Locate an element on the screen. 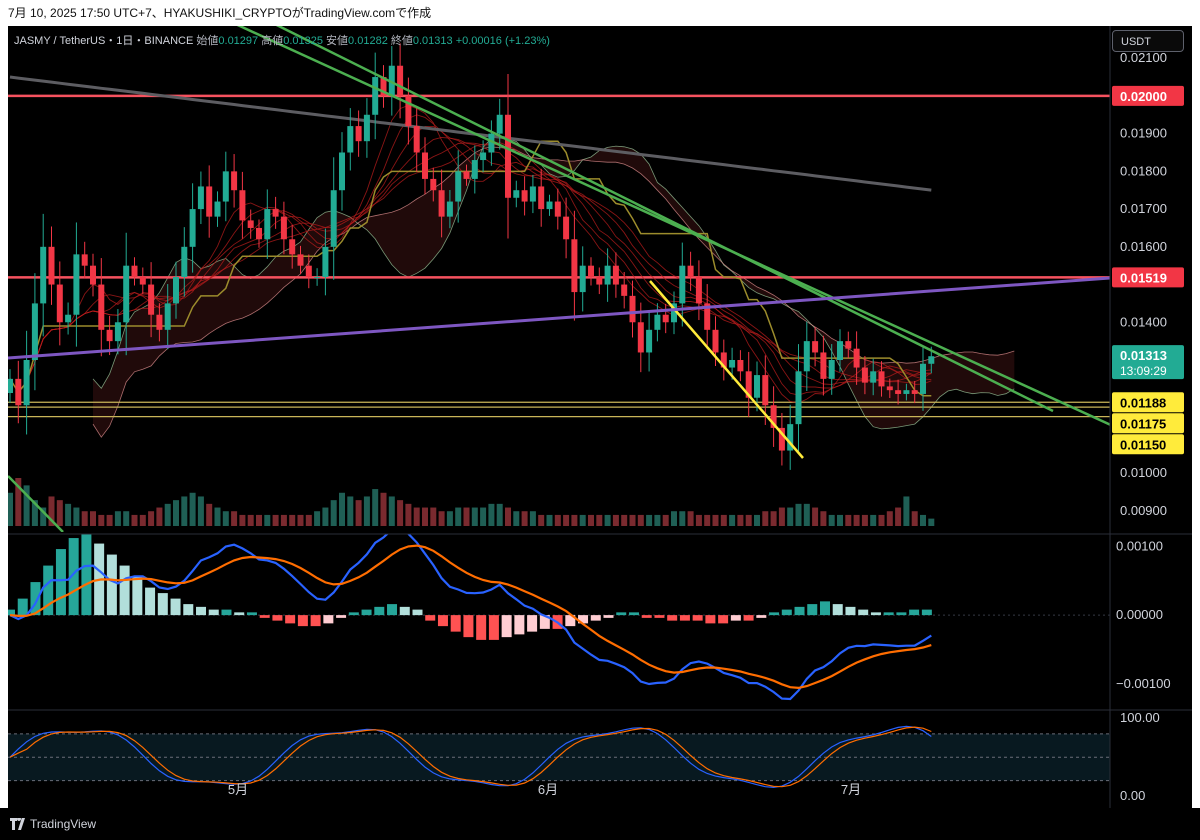 The height and width of the screenshot is (840, 1200). stoch-axis-tick-label: 100.00 is located at coordinates (1140, 717).